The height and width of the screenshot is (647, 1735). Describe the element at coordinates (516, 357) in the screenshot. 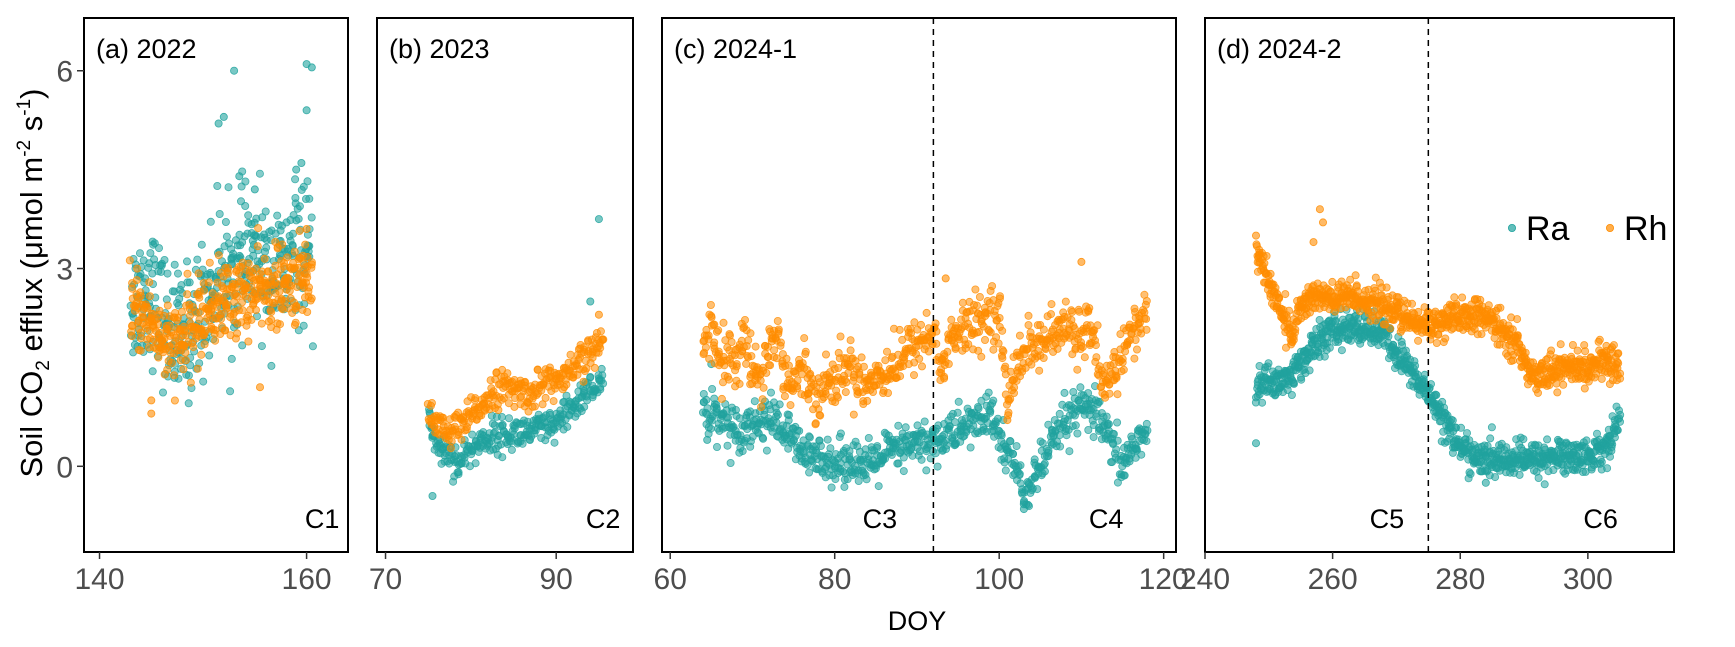

I see `series-ra` at that location.